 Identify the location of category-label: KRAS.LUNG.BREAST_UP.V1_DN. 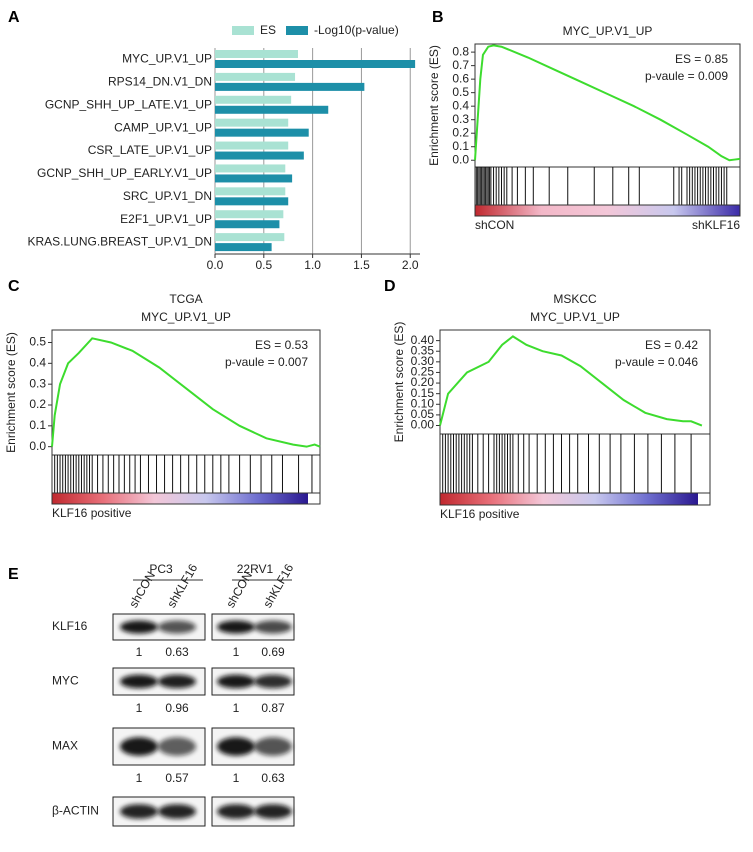
(119, 242).